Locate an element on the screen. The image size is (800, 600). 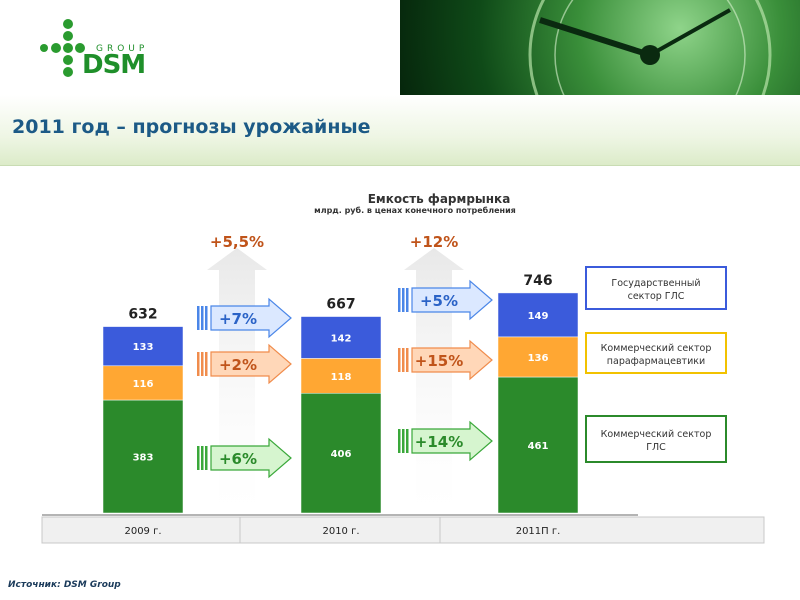
axis-band is located at coordinates (403, 530).